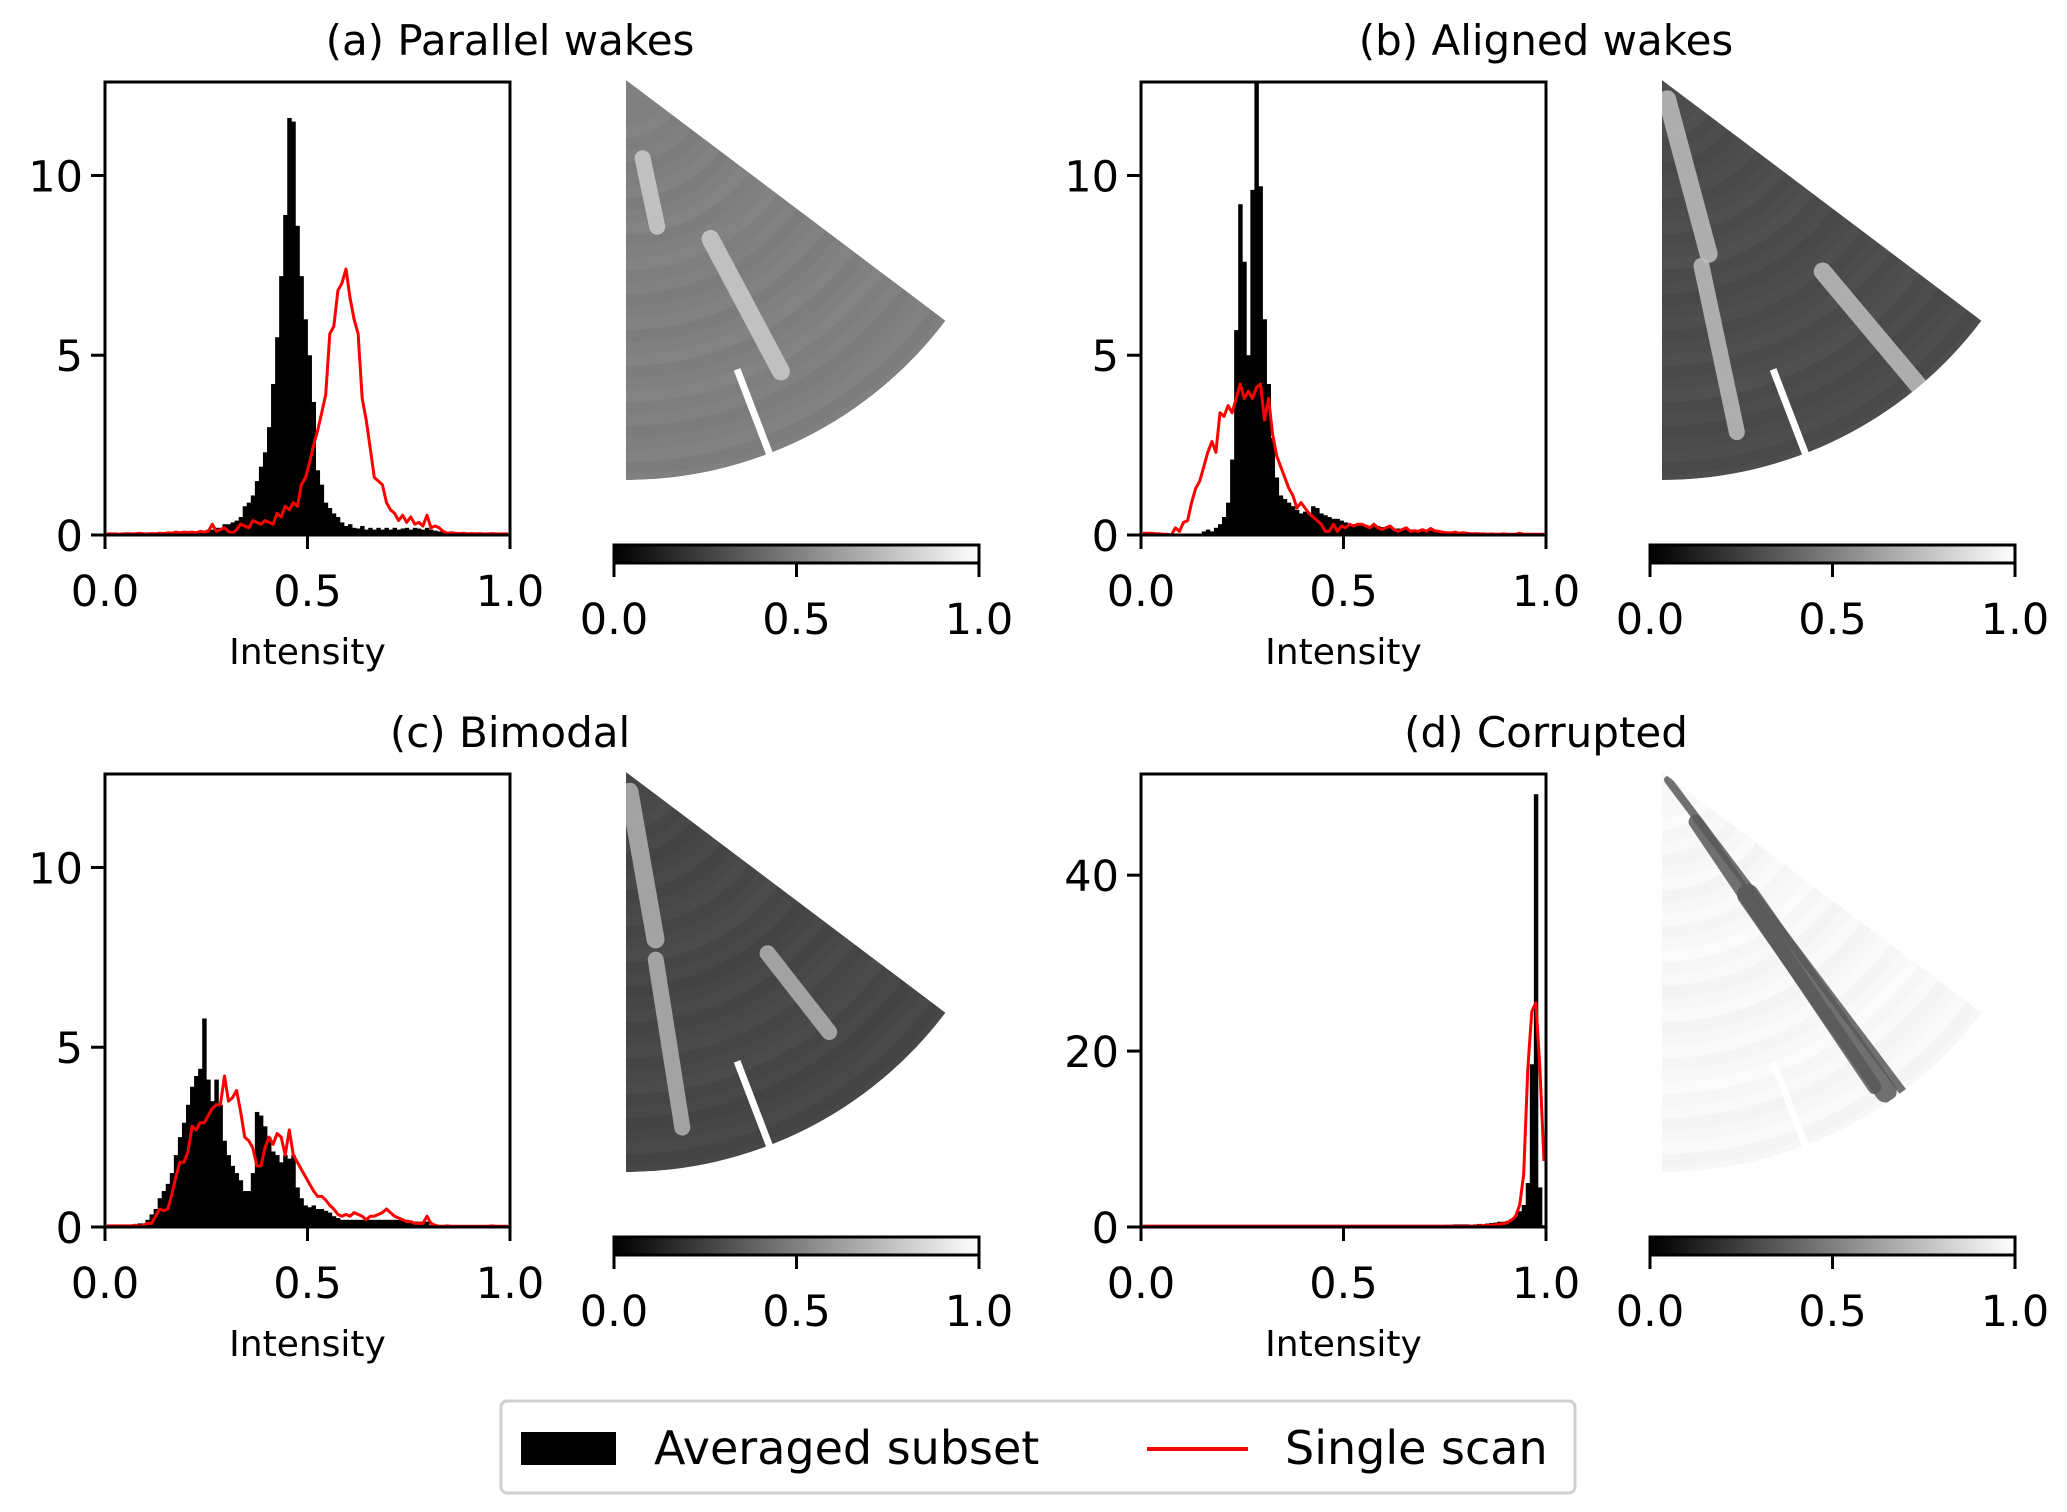 The height and width of the screenshot is (1512, 2067). Describe the element at coordinates (307, 1344) in the screenshot. I see `x-axis-label: Intensity` at that location.